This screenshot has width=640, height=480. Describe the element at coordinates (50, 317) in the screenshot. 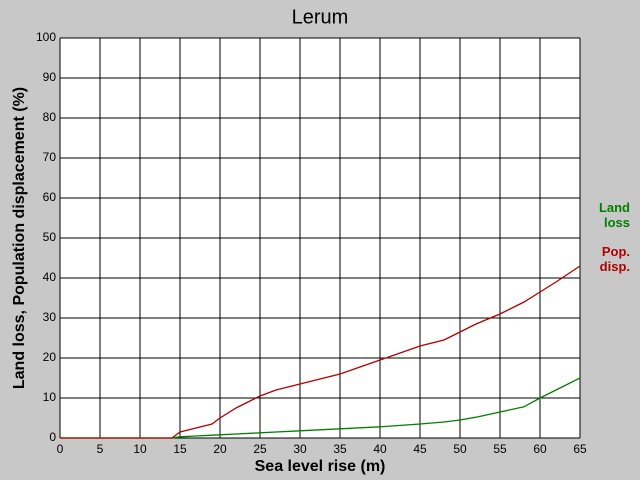

I see `y-tick-label: 30` at that location.